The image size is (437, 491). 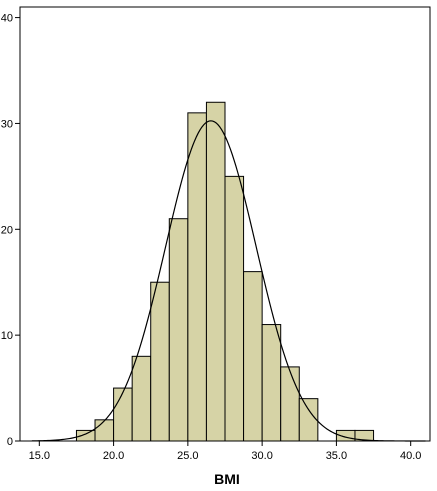 What do you see at coordinates (187, 456) in the screenshot?
I see `x-tick-label: 25.0` at bounding box center [187, 456].